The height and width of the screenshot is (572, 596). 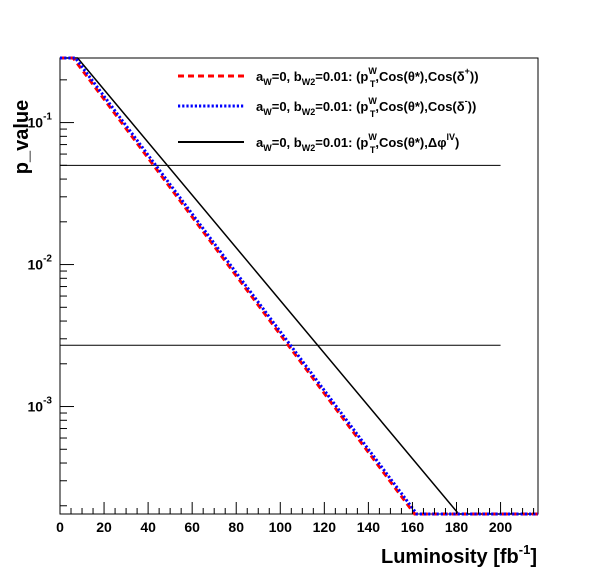 What do you see at coordinates (295, 518) in the screenshot?
I see `x-axis: 0 20 40 60 80 100 120 140 160 180 200` at bounding box center [295, 518].